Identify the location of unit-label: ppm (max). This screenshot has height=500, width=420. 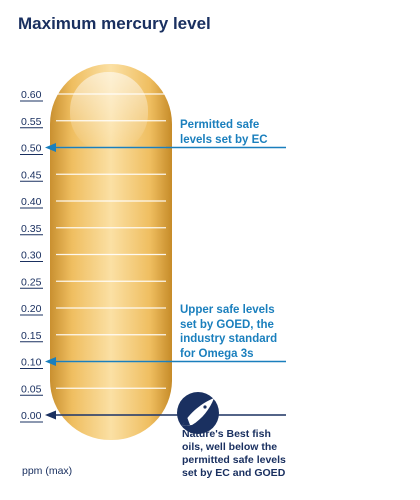
(47, 471).